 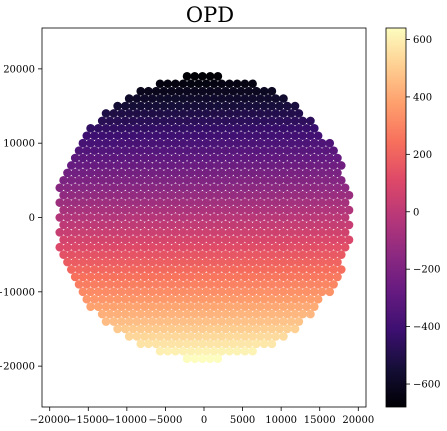 I want to click on x-tick-label: 15000, so click(x=320, y=420).